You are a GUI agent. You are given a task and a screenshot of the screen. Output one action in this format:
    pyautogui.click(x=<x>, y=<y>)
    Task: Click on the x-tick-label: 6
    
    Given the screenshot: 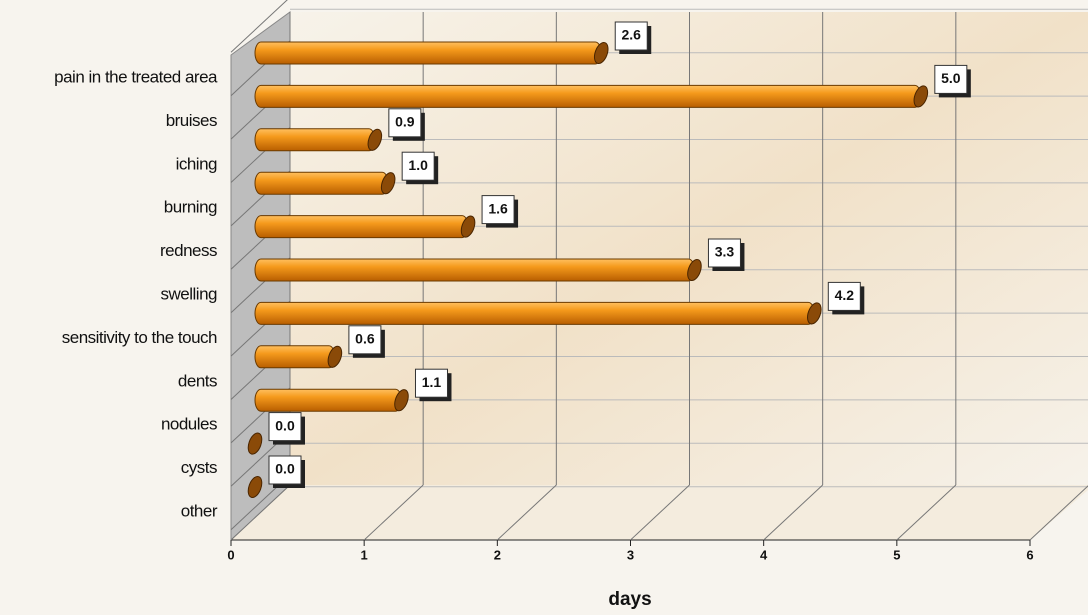 What is the action you would take?
    pyautogui.click(x=1029, y=554)
    